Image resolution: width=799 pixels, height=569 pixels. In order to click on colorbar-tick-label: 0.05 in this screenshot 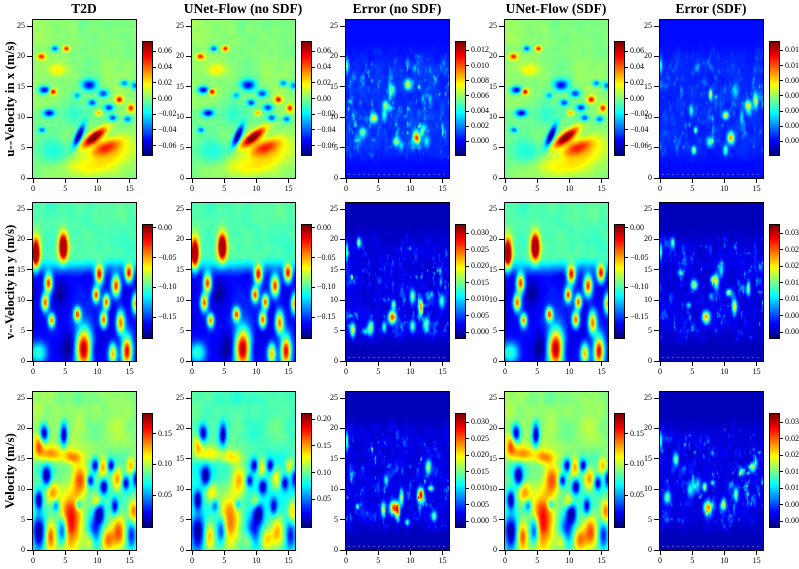, I will do `click(637, 495)`.